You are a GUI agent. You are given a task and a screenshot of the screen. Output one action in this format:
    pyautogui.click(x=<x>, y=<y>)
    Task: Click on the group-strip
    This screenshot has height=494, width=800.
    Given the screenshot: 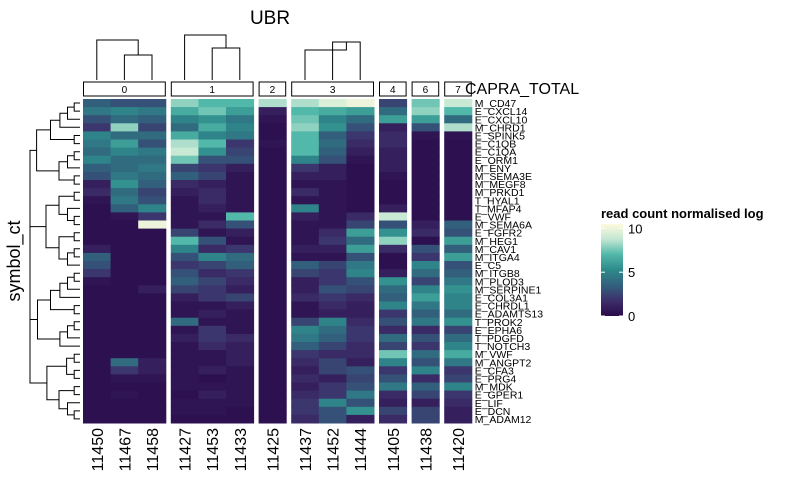 What is the action you would take?
    pyautogui.click(x=124, y=89)
    